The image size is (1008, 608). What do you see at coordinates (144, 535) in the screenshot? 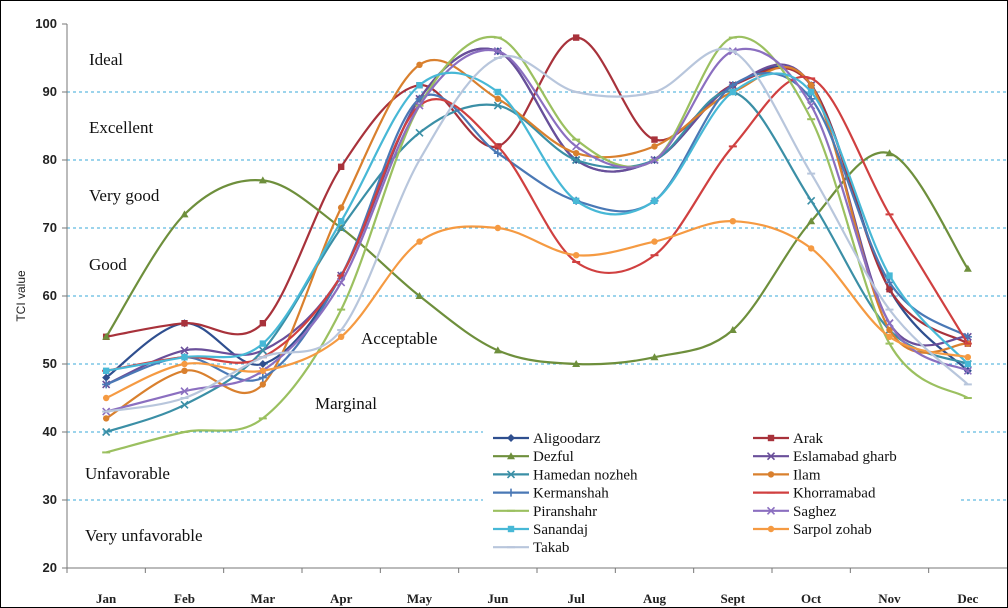
I see `band-label: Very unfavorable` at bounding box center [144, 535].